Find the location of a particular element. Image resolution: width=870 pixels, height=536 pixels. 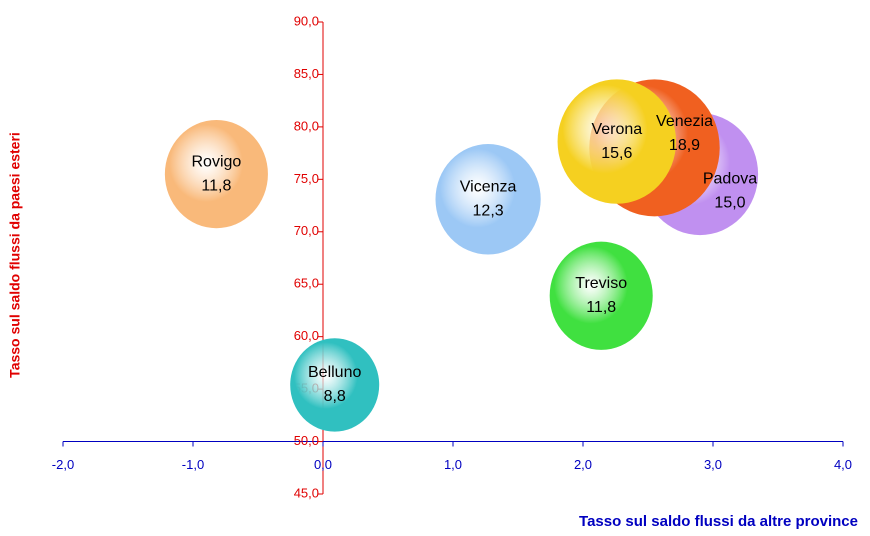

bubble-value: 12,3 is located at coordinates (488, 210).